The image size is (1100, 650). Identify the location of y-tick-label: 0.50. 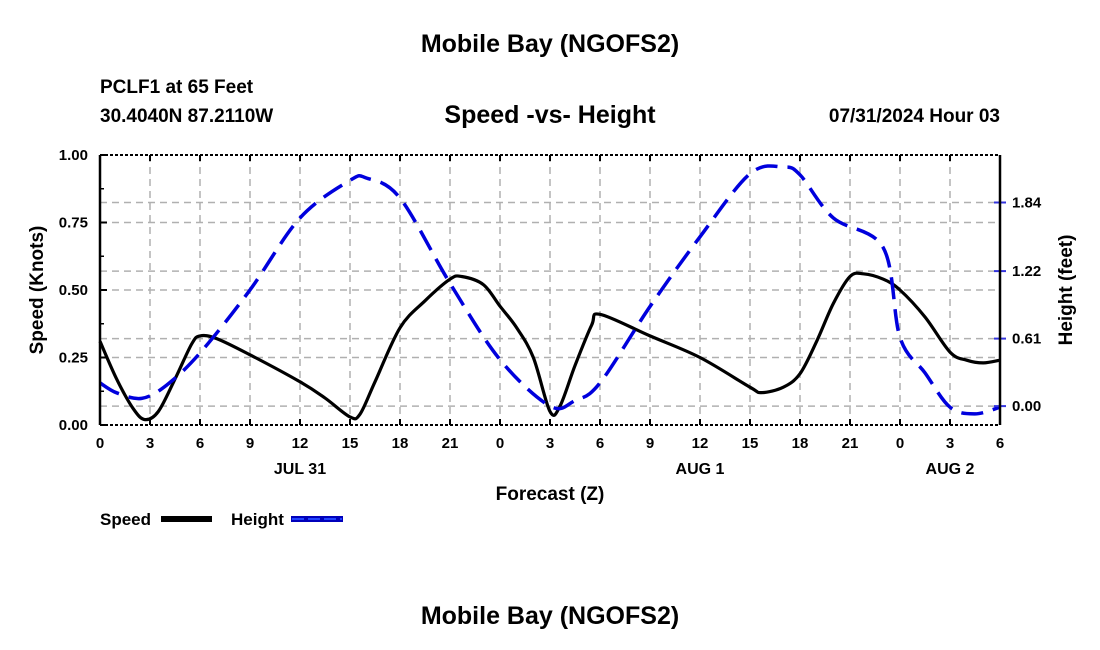
(73, 290).